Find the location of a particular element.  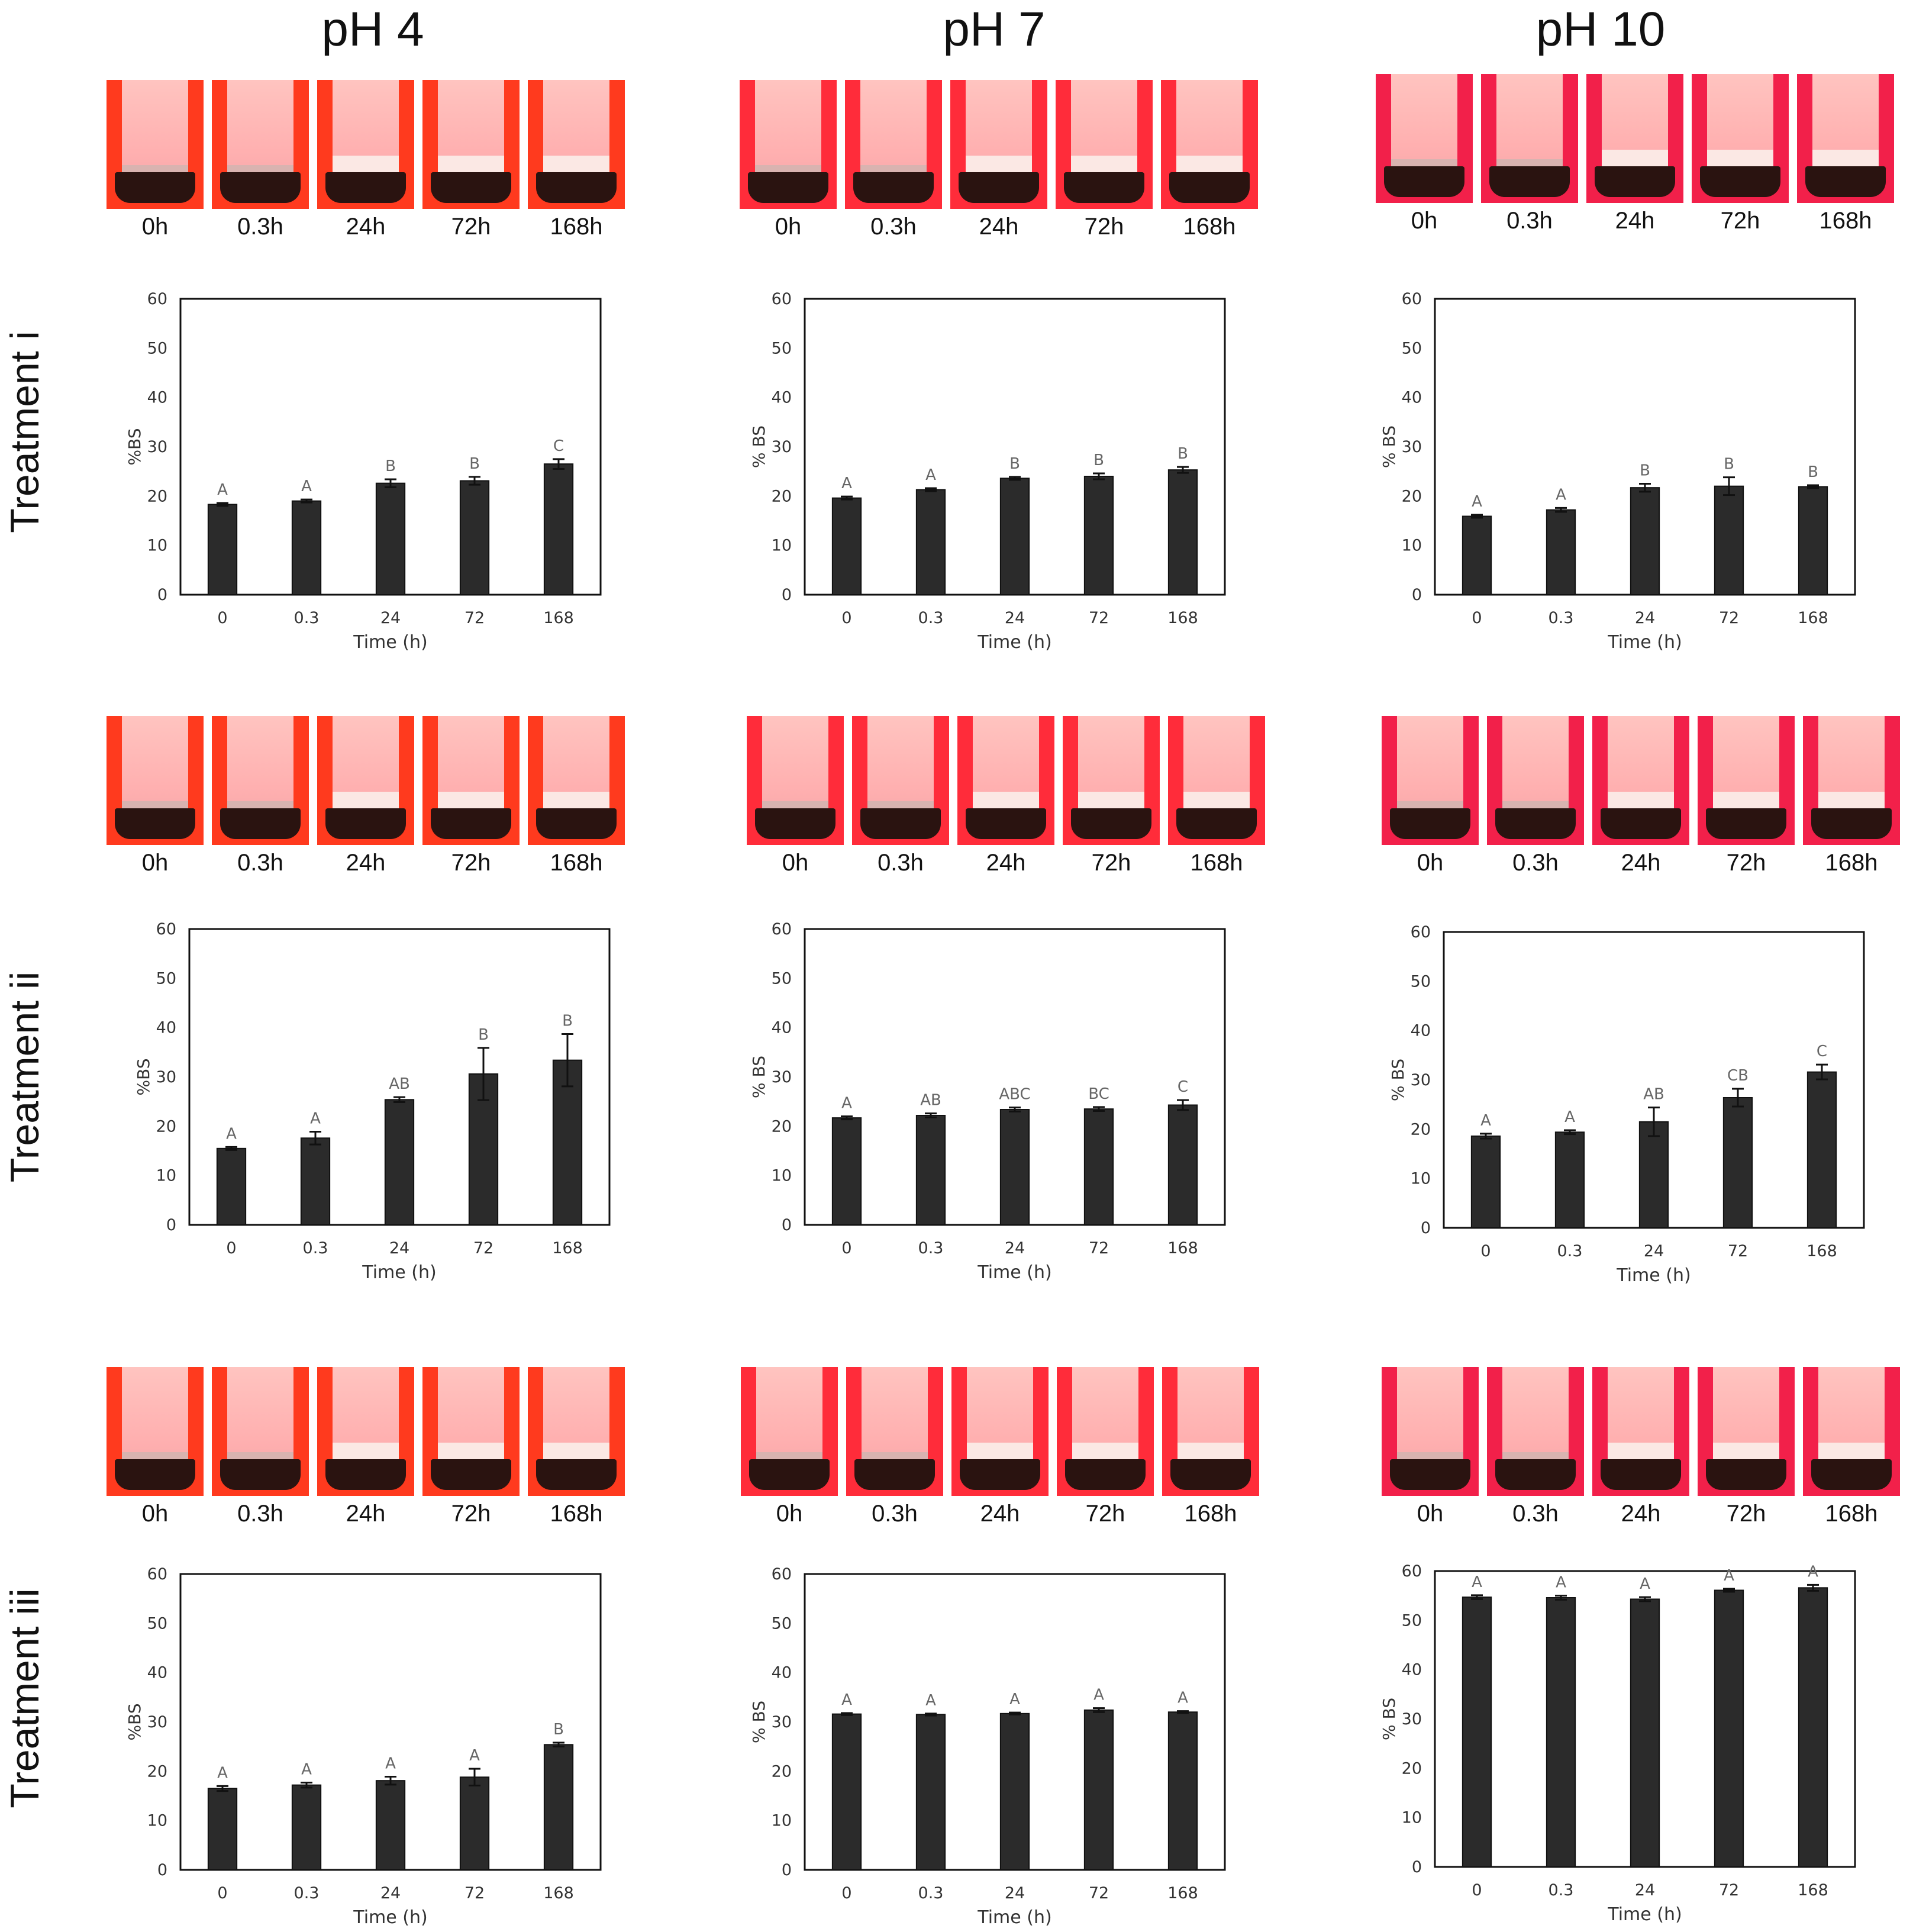

column-title-ph4: pH 4 is located at coordinates (372, 29).